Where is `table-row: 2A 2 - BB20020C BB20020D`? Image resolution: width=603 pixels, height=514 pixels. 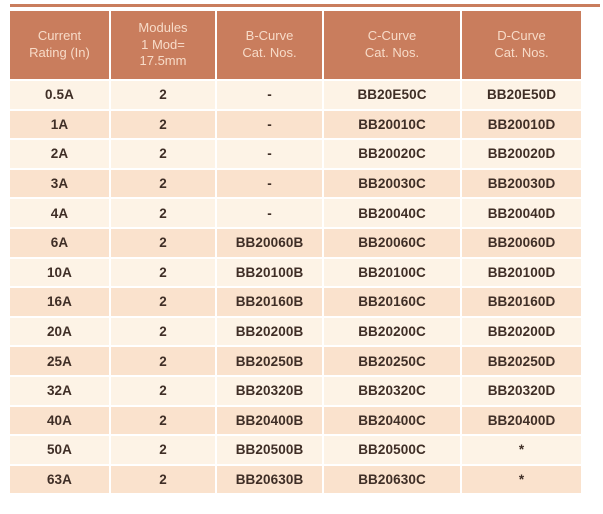 table-row: 2A 2 - BB20020C BB20020D is located at coordinates (296, 154).